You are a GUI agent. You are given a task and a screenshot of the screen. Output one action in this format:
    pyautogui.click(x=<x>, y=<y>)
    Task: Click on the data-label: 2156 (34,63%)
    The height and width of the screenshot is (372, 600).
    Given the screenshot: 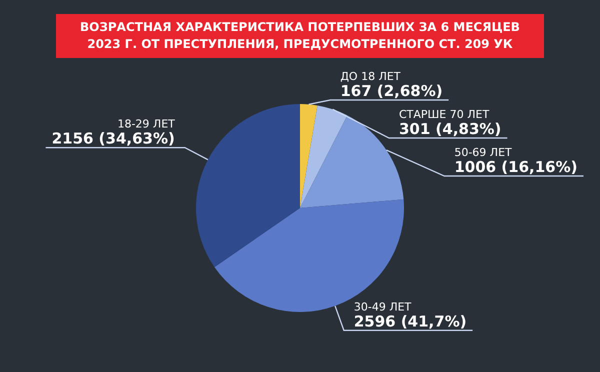 What is the action you would take?
    pyautogui.click(x=113, y=139)
    